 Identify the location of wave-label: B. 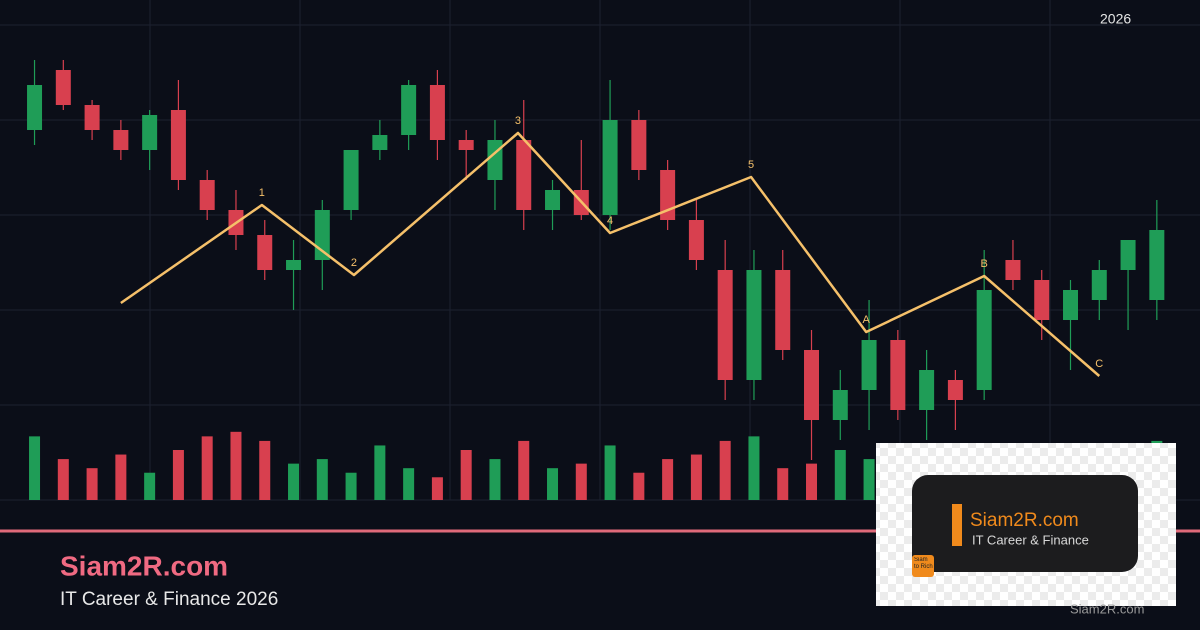
(984, 264).